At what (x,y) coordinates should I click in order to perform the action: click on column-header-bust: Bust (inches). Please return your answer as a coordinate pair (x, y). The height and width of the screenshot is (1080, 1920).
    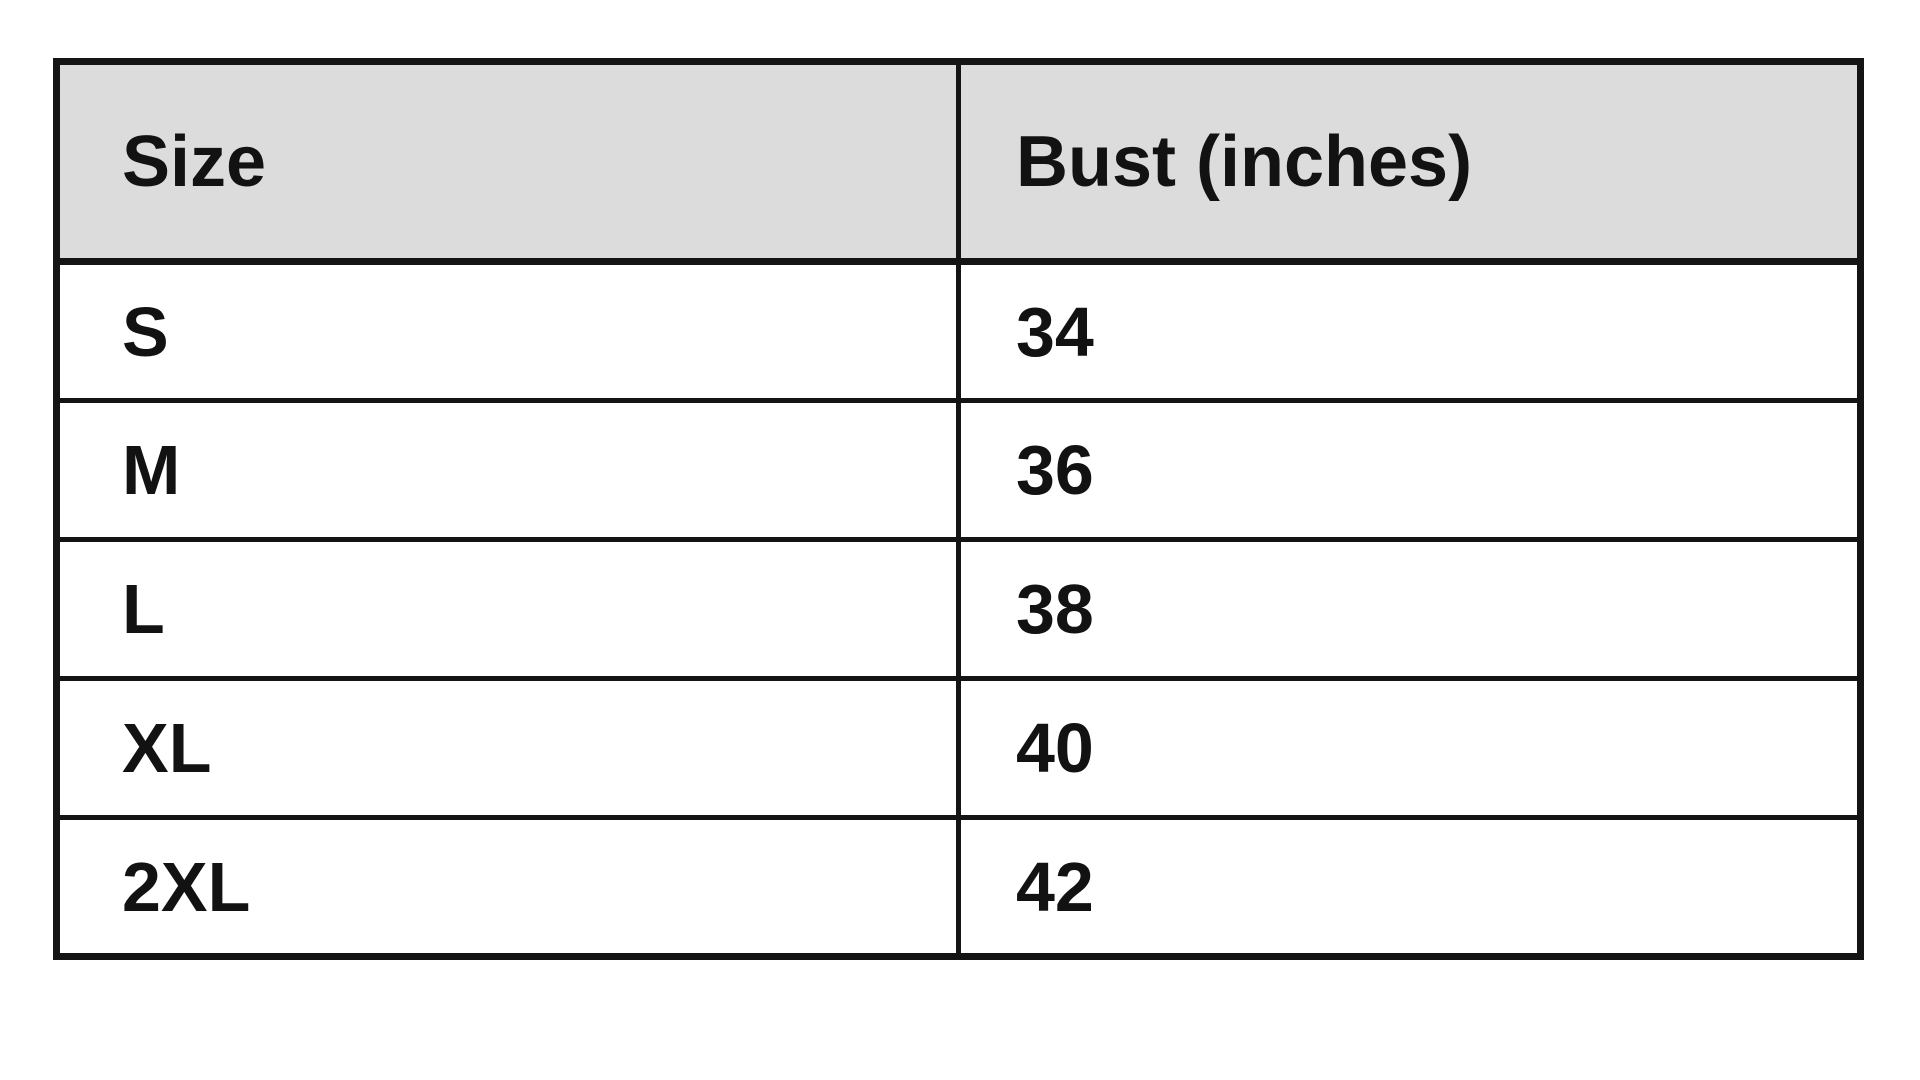
    Looking at the image, I should click on (1409, 162).